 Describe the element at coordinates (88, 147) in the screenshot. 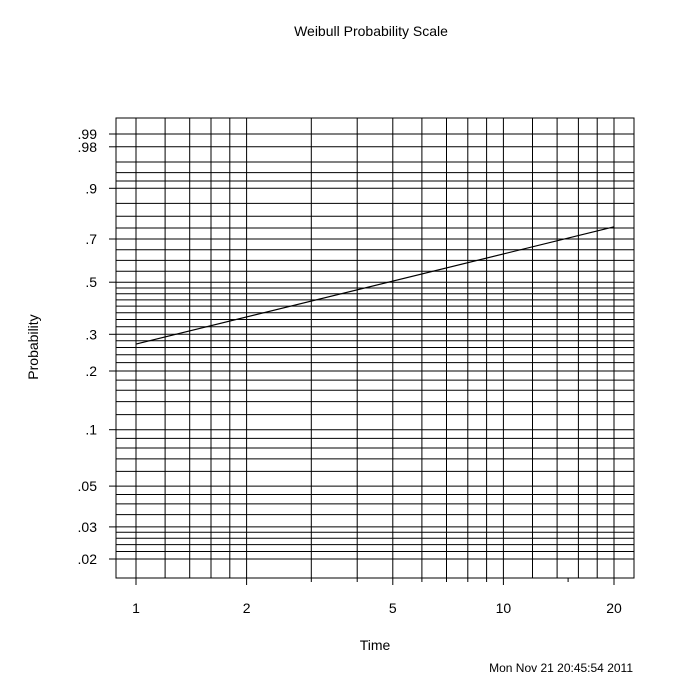

I see `y-tick-label-9: .98` at that location.